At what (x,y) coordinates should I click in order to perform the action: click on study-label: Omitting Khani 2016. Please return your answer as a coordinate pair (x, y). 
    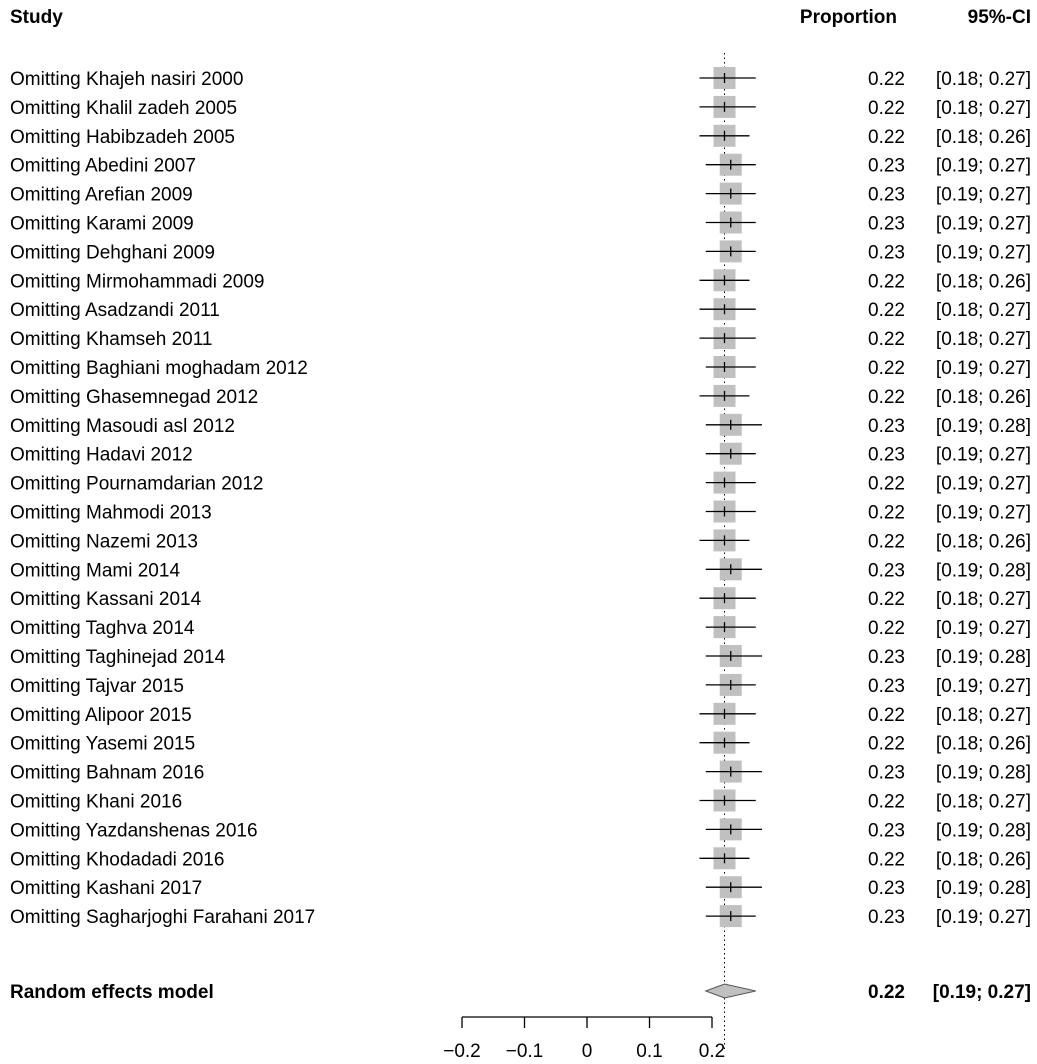
    Looking at the image, I should click on (96, 802).